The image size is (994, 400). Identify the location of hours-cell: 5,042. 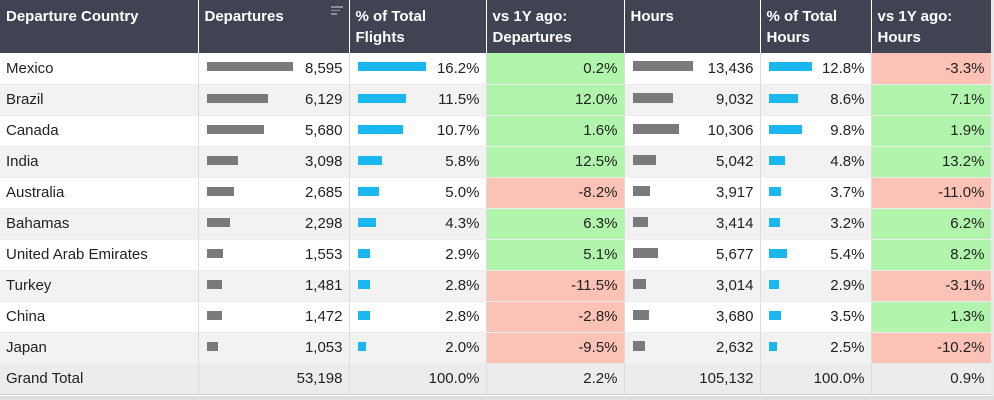
(692, 162).